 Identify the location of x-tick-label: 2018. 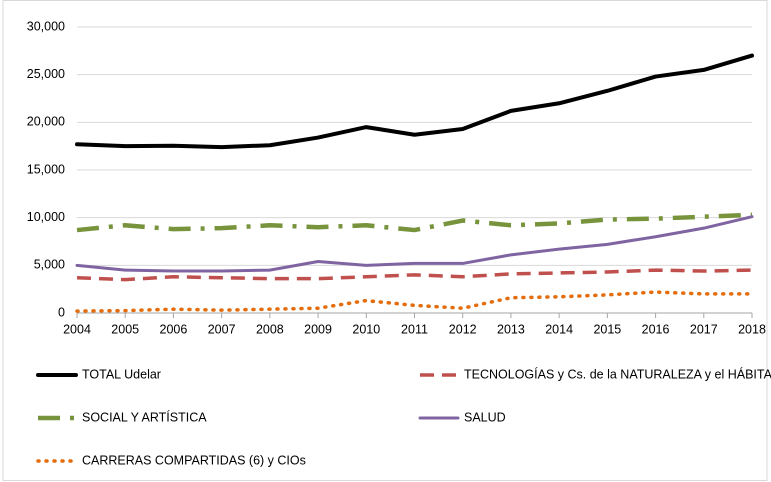
(752, 329).